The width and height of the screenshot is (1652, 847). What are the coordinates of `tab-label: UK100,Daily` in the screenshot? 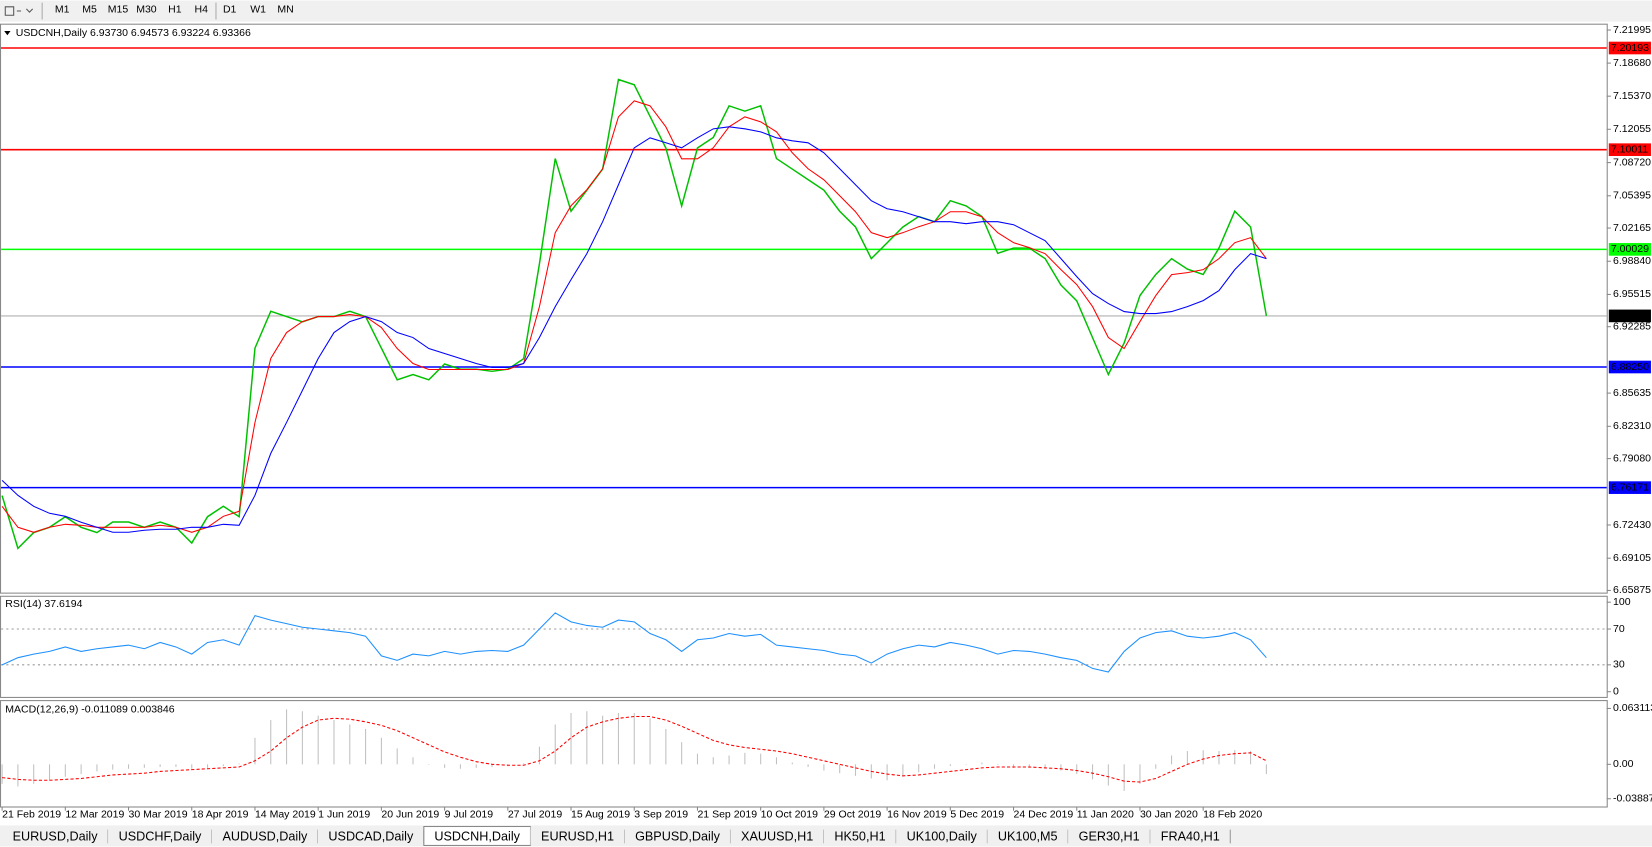 It's located at (942, 836).